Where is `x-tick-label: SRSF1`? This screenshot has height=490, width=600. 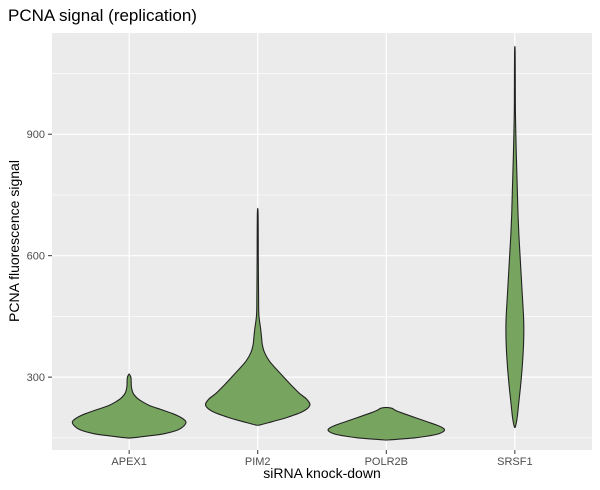 x-tick-label: SRSF1 is located at coordinates (514, 462).